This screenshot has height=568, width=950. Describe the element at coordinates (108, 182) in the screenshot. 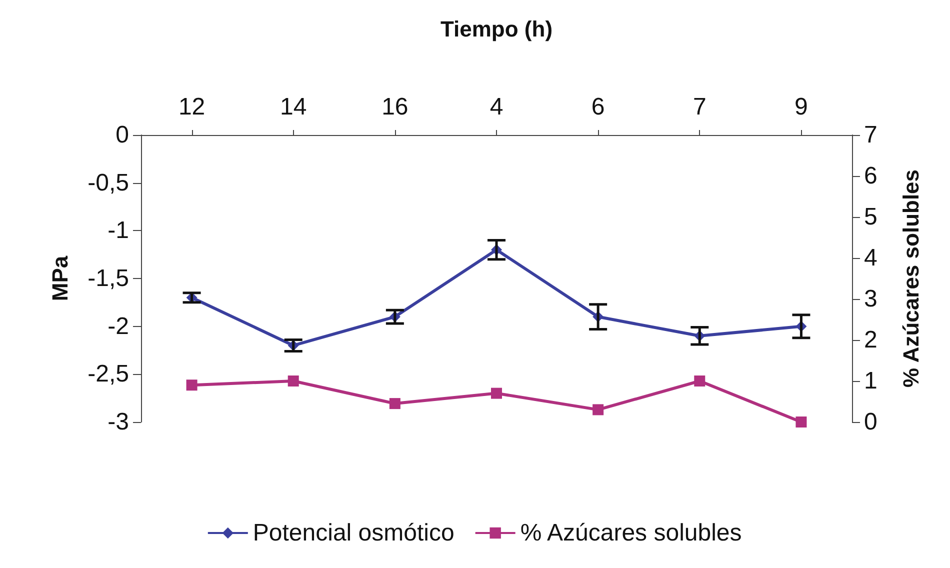

I see `y-tick-label: -0,5` at that location.